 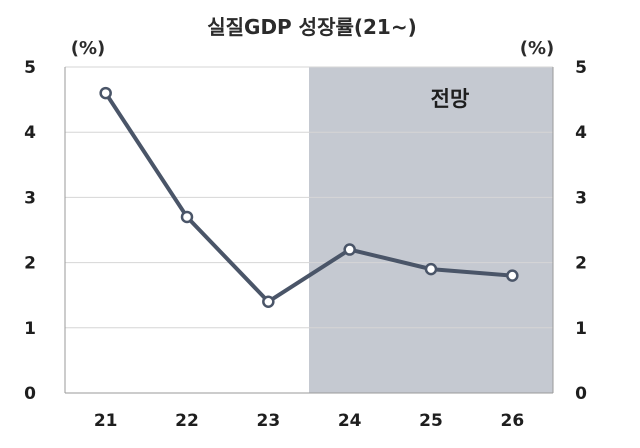 What do you see at coordinates (88, 48) in the screenshot?
I see `left-axis-unit: (%)` at bounding box center [88, 48].